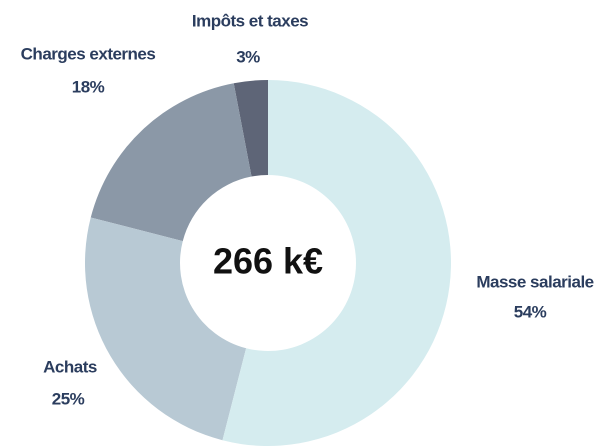 Image resolution: width=609 pixels, height=446 pixels. What do you see at coordinates (248, 56) in the screenshot?
I see `segment-value-label: 3%` at bounding box center [248, 56].